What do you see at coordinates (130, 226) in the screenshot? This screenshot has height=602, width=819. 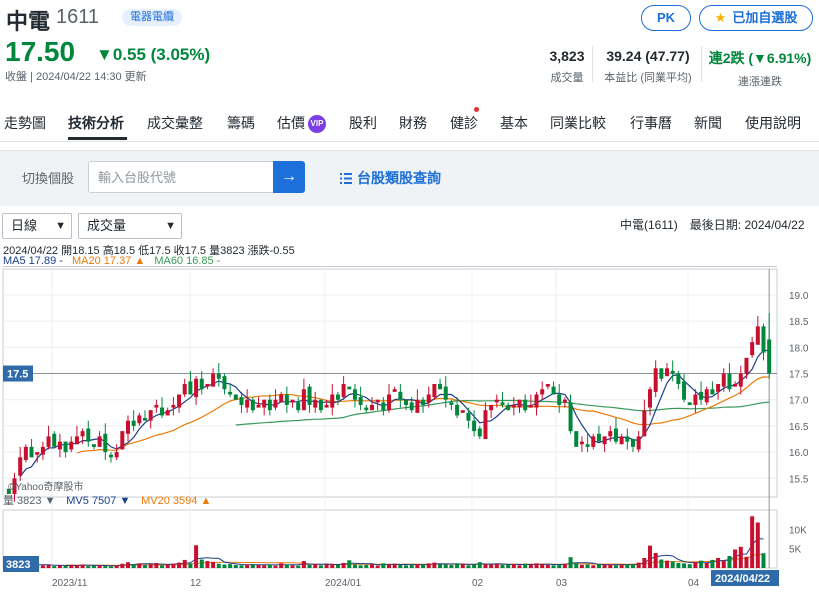 I see `indicator-select: 成交量 ▼` at bounding box center [130, 226].